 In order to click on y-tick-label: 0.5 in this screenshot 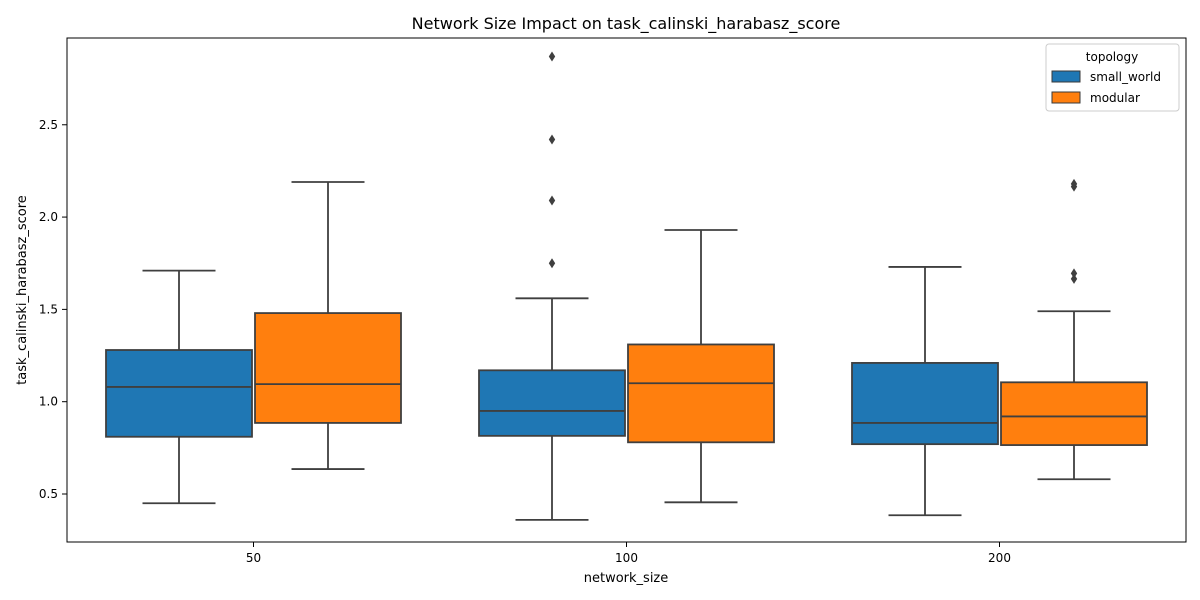, I will do `click(48, 494)`.